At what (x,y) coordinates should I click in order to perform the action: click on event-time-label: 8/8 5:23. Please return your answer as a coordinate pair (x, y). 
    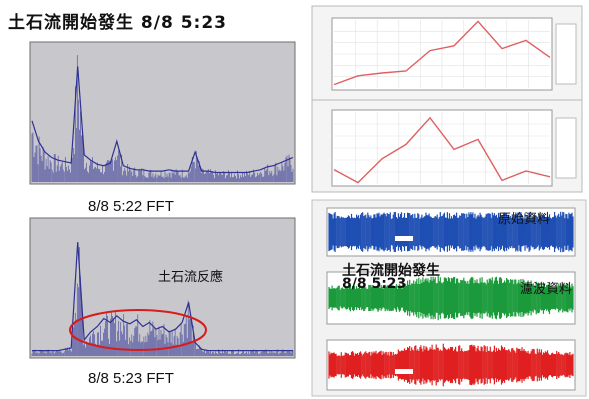
    Looking at the image, I should click on (374, 284).